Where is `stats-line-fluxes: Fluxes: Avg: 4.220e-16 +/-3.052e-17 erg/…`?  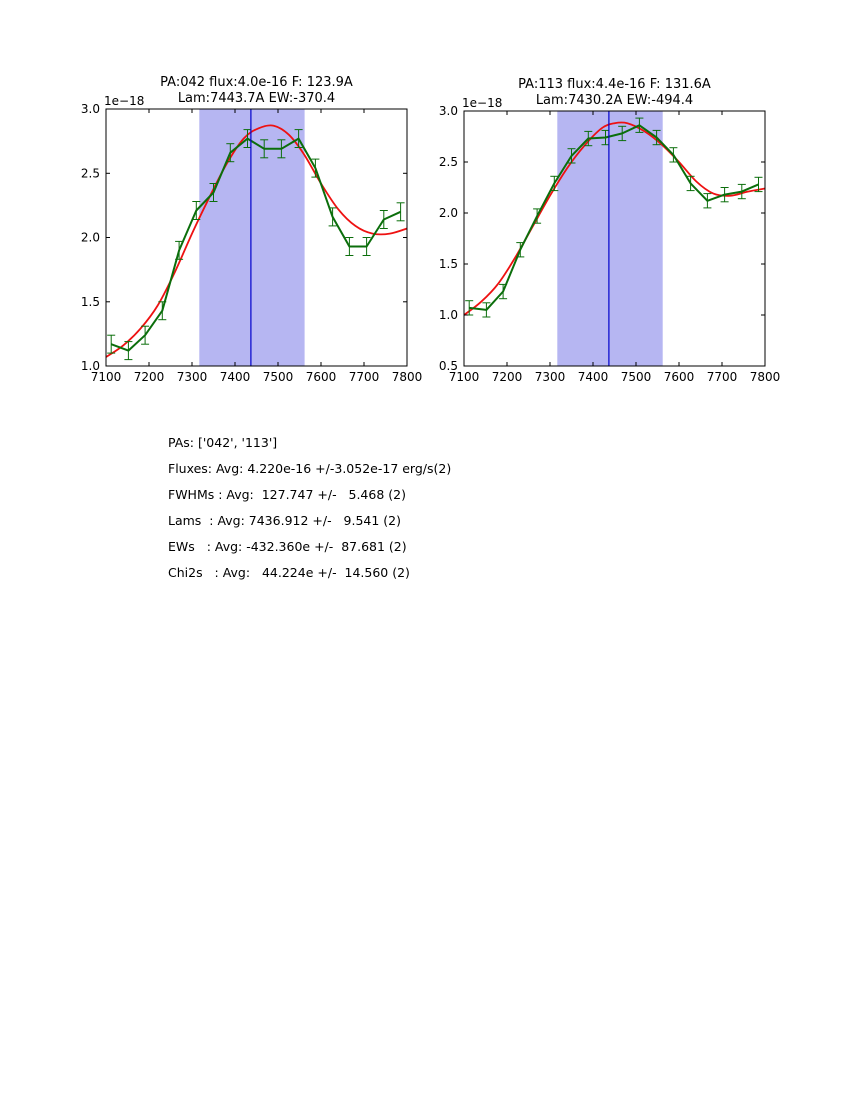
stats-line-fluxes: Fluxes: Avg: 4.220e-16 +/-3.052e-17 erg/… is located at coordinates (310, 468).